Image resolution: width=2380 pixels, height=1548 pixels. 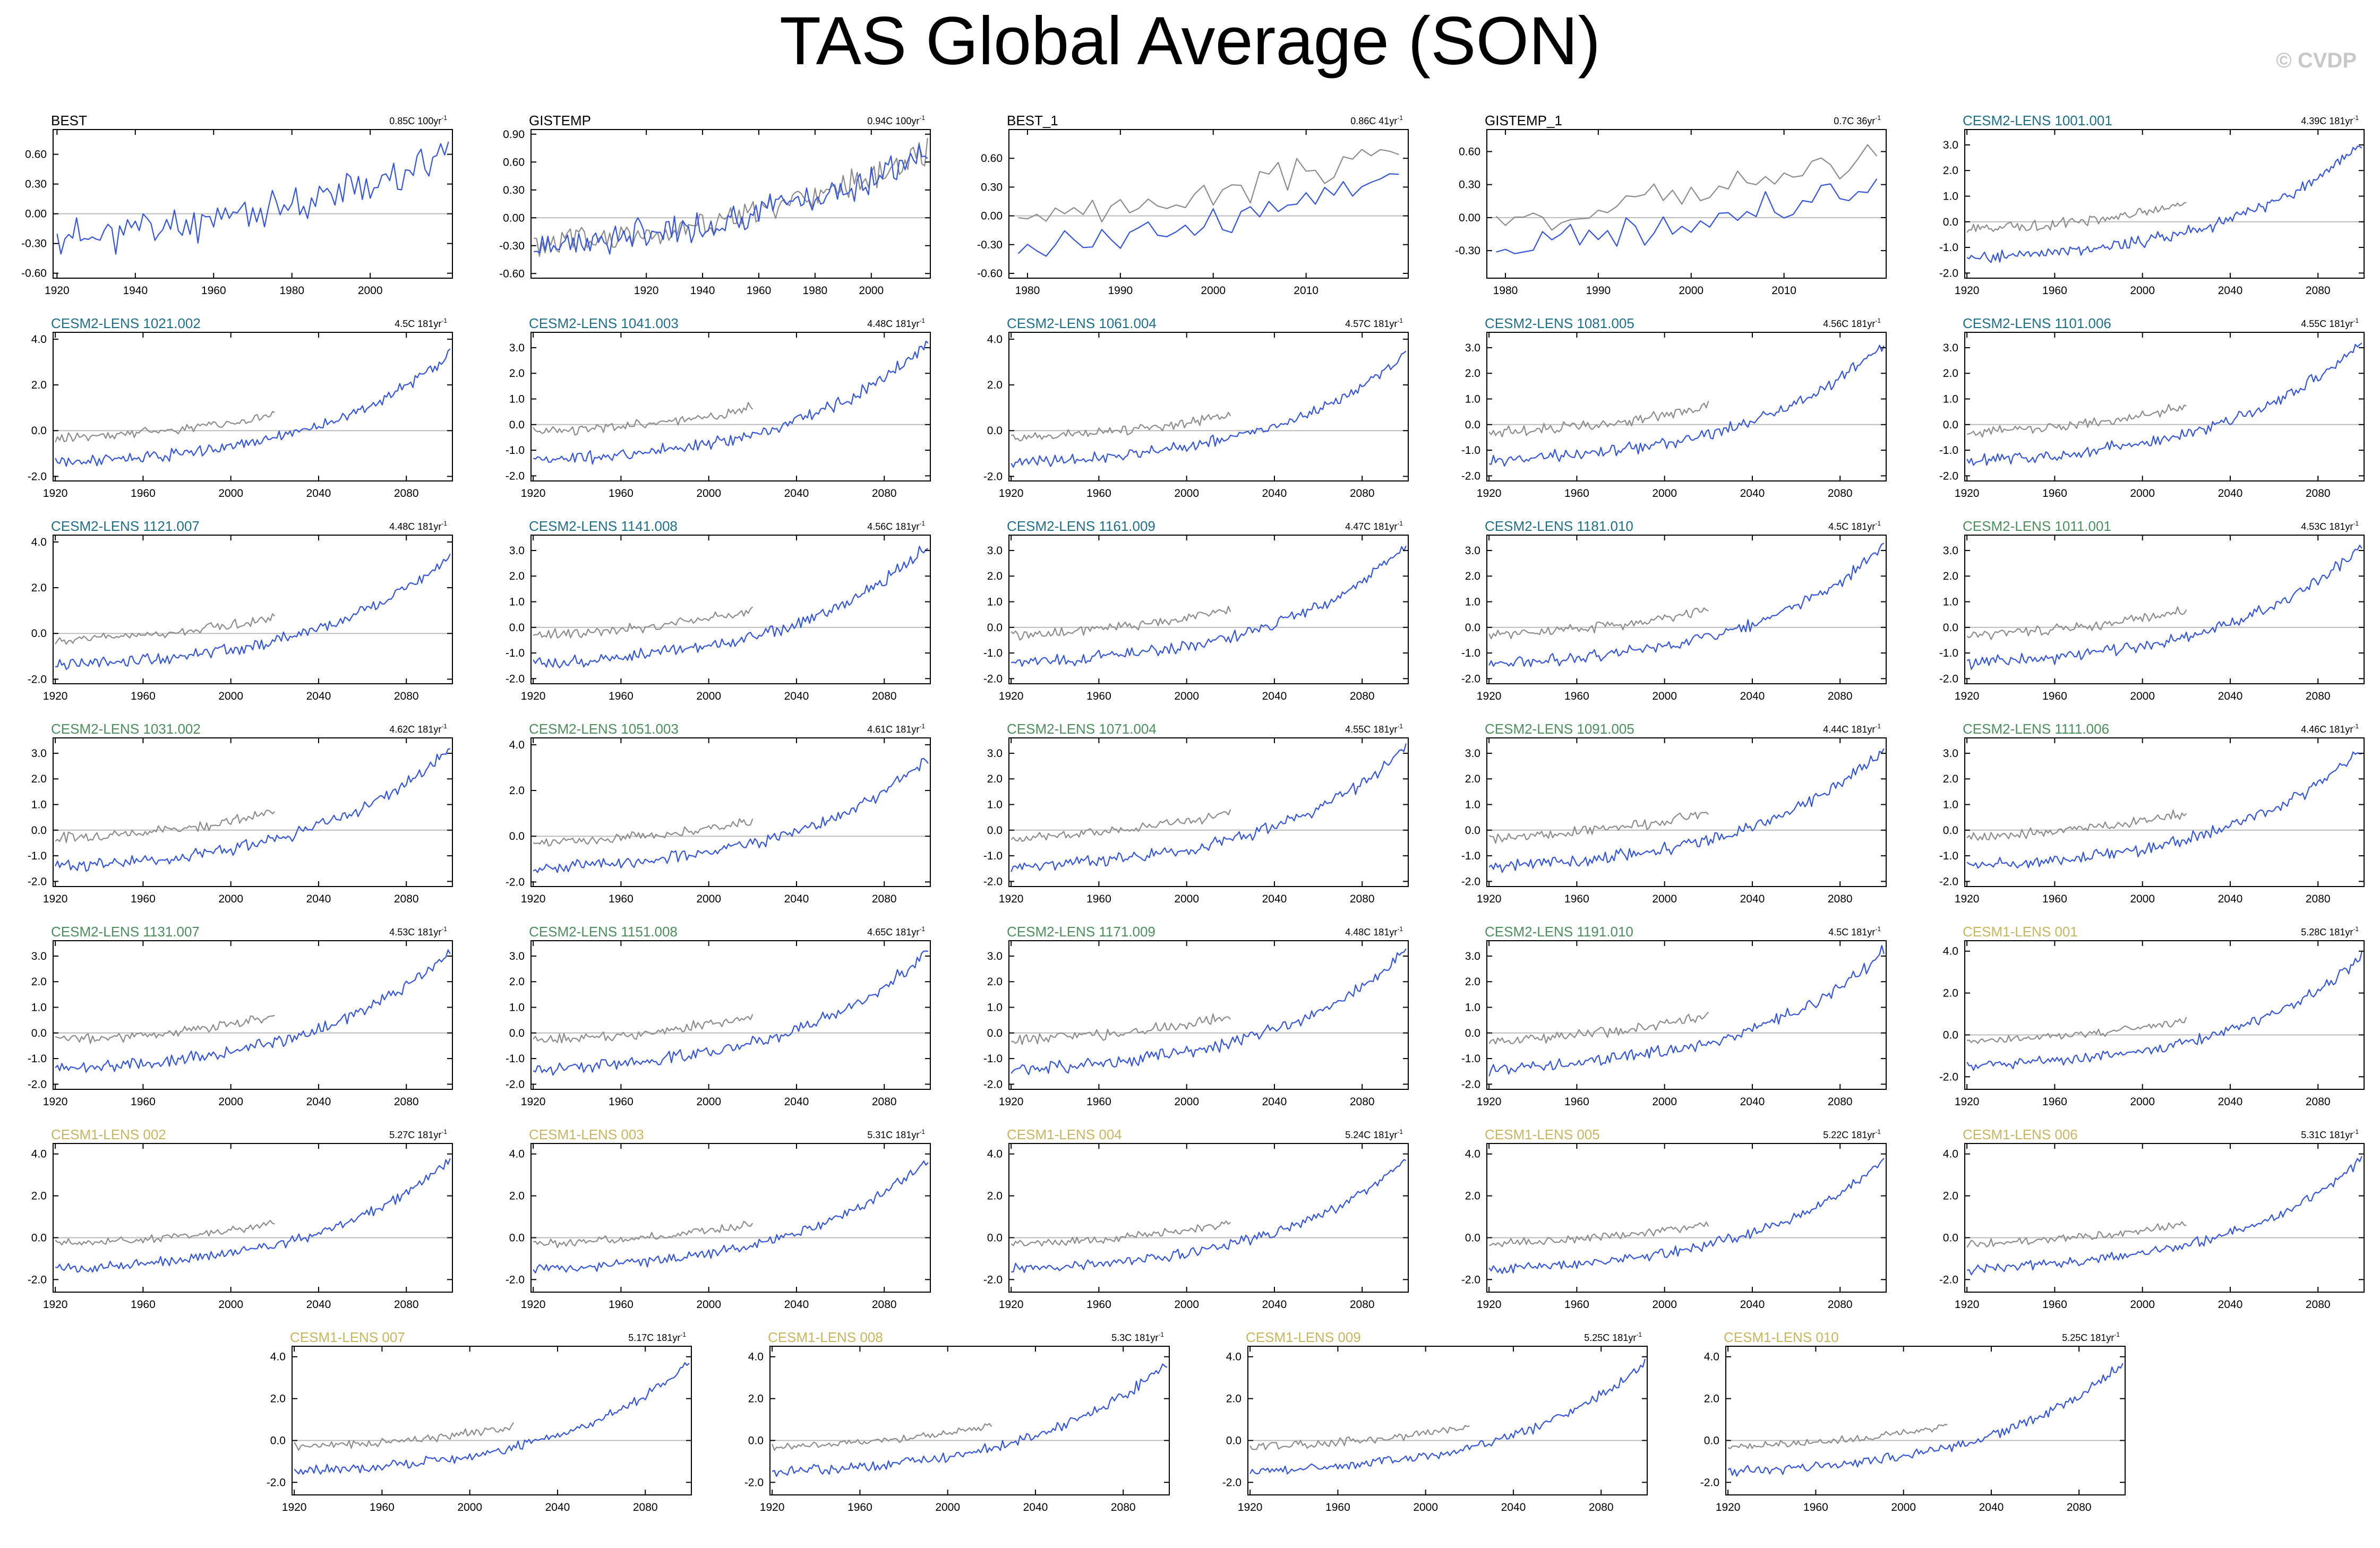 What do you see at coordinates (1857, 120) in the screenshot?
I see `trend-label: 0.7C 36yr-1` at bounding box center [1857, 120].